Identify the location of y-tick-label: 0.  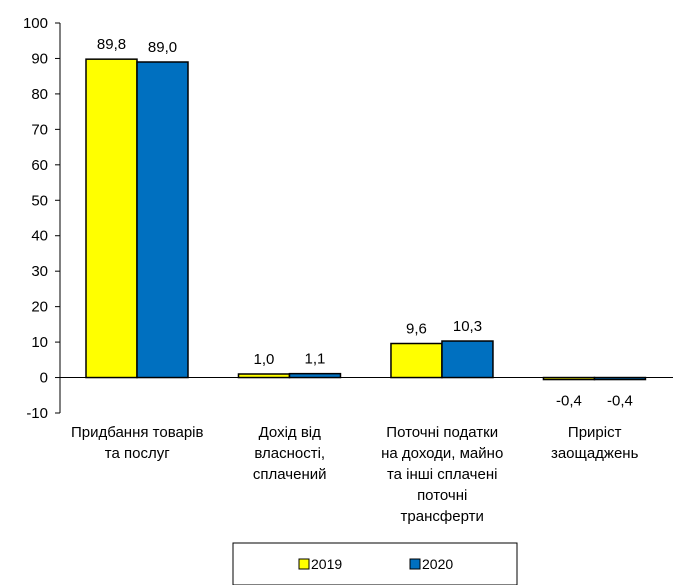
(44, 378).